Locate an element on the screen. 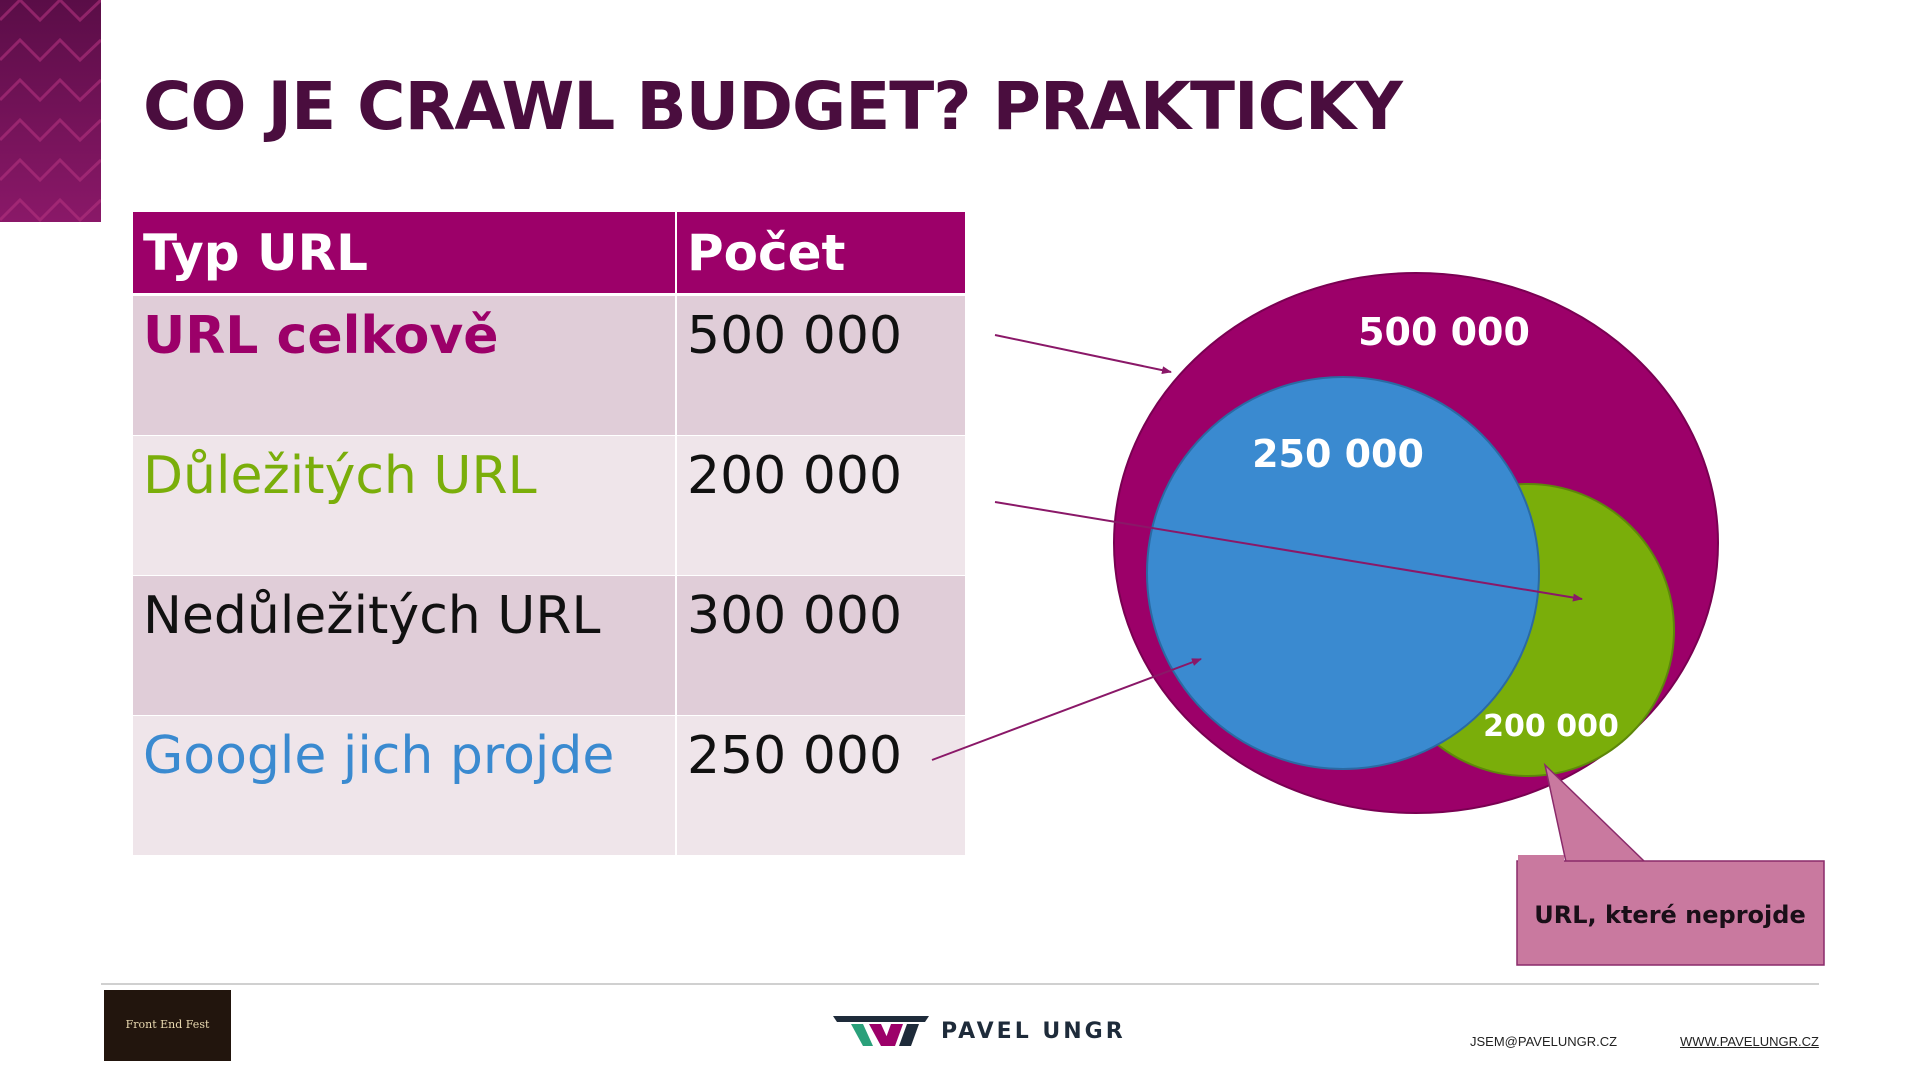 Image resolution: width=1920 pixels, height=1080 pixels. row-value-important: 200 000 is located at coordinates (820, 506).